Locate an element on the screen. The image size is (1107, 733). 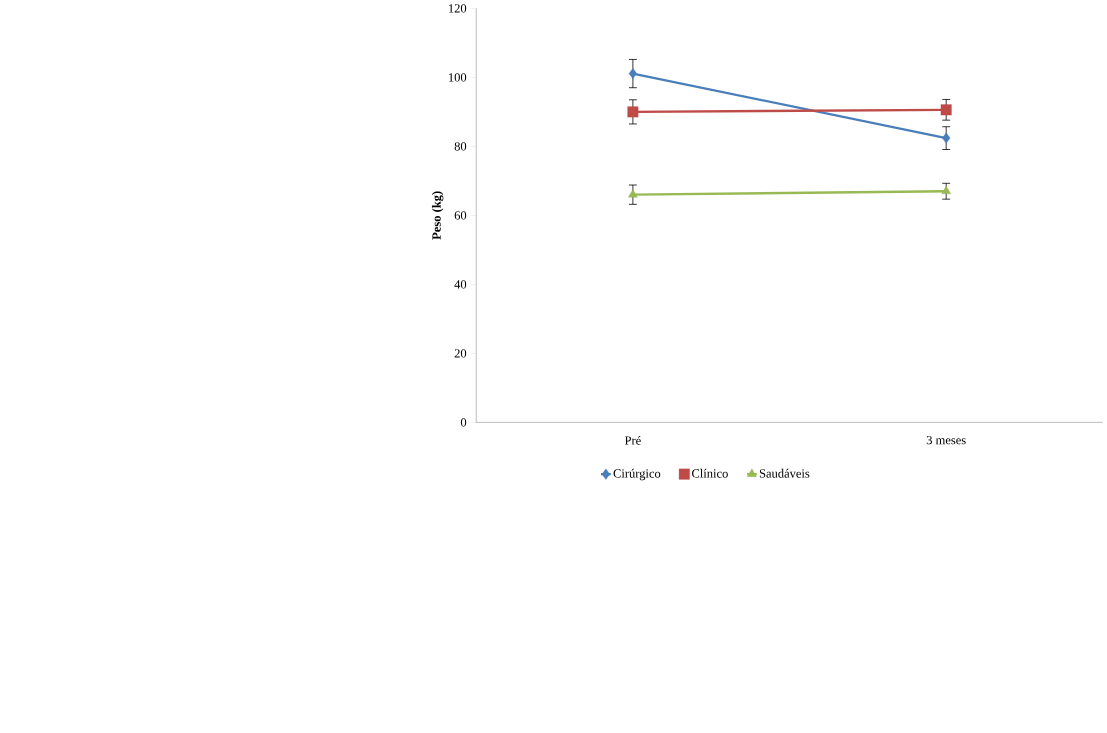
y-tick-label: 0 is located at coordinates (463, 422).